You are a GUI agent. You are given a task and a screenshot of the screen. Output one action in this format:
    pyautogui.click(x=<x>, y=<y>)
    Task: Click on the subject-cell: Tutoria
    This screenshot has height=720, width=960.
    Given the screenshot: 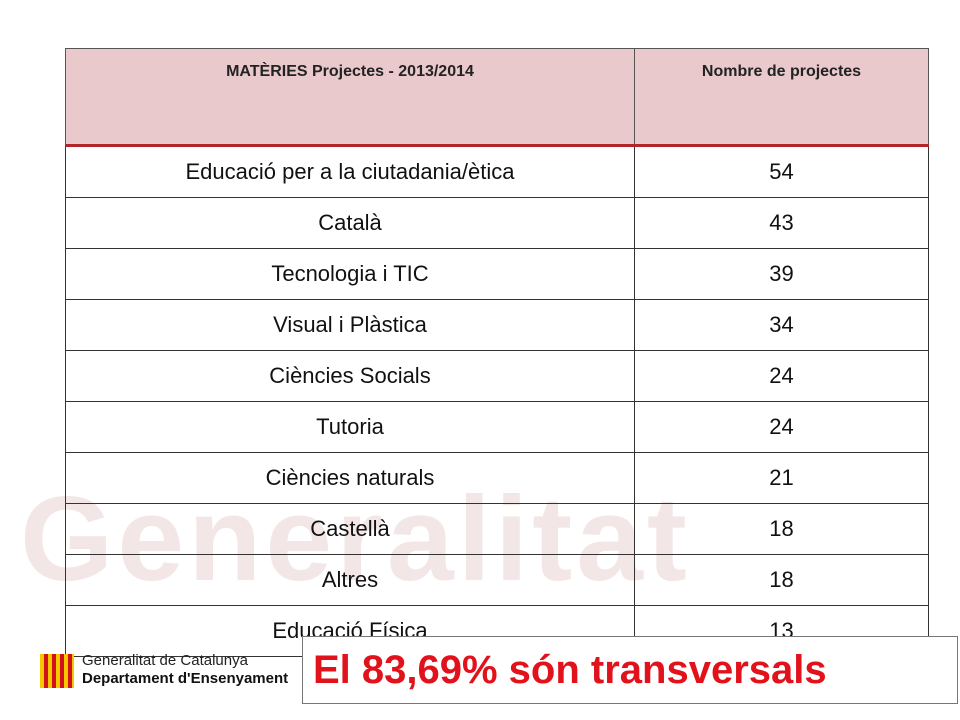 What is the action you would take?
    pyautogui.click(x=350, y=427)
    